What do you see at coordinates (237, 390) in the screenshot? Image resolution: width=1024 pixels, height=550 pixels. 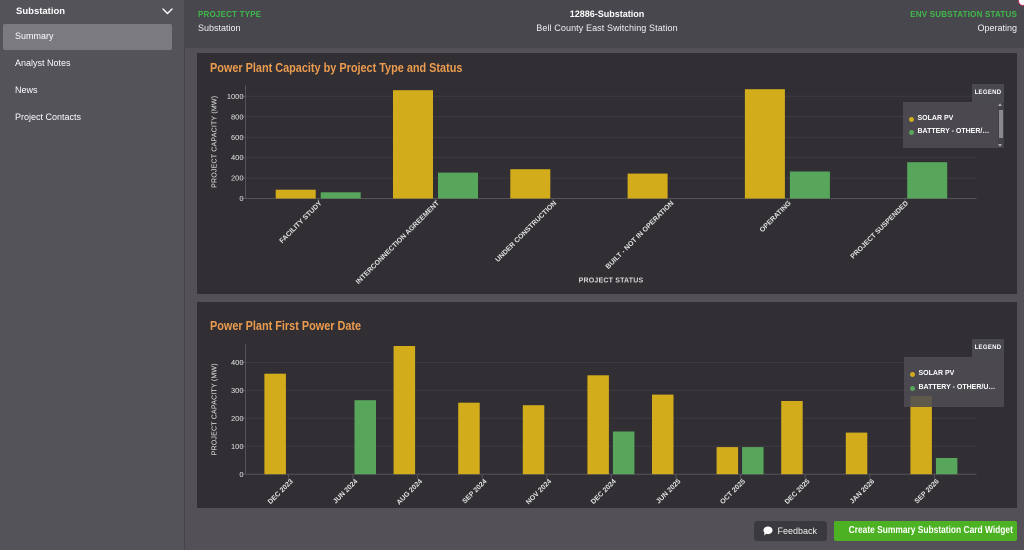 I see `svg-text: 300` at bounding box center [237, 390].